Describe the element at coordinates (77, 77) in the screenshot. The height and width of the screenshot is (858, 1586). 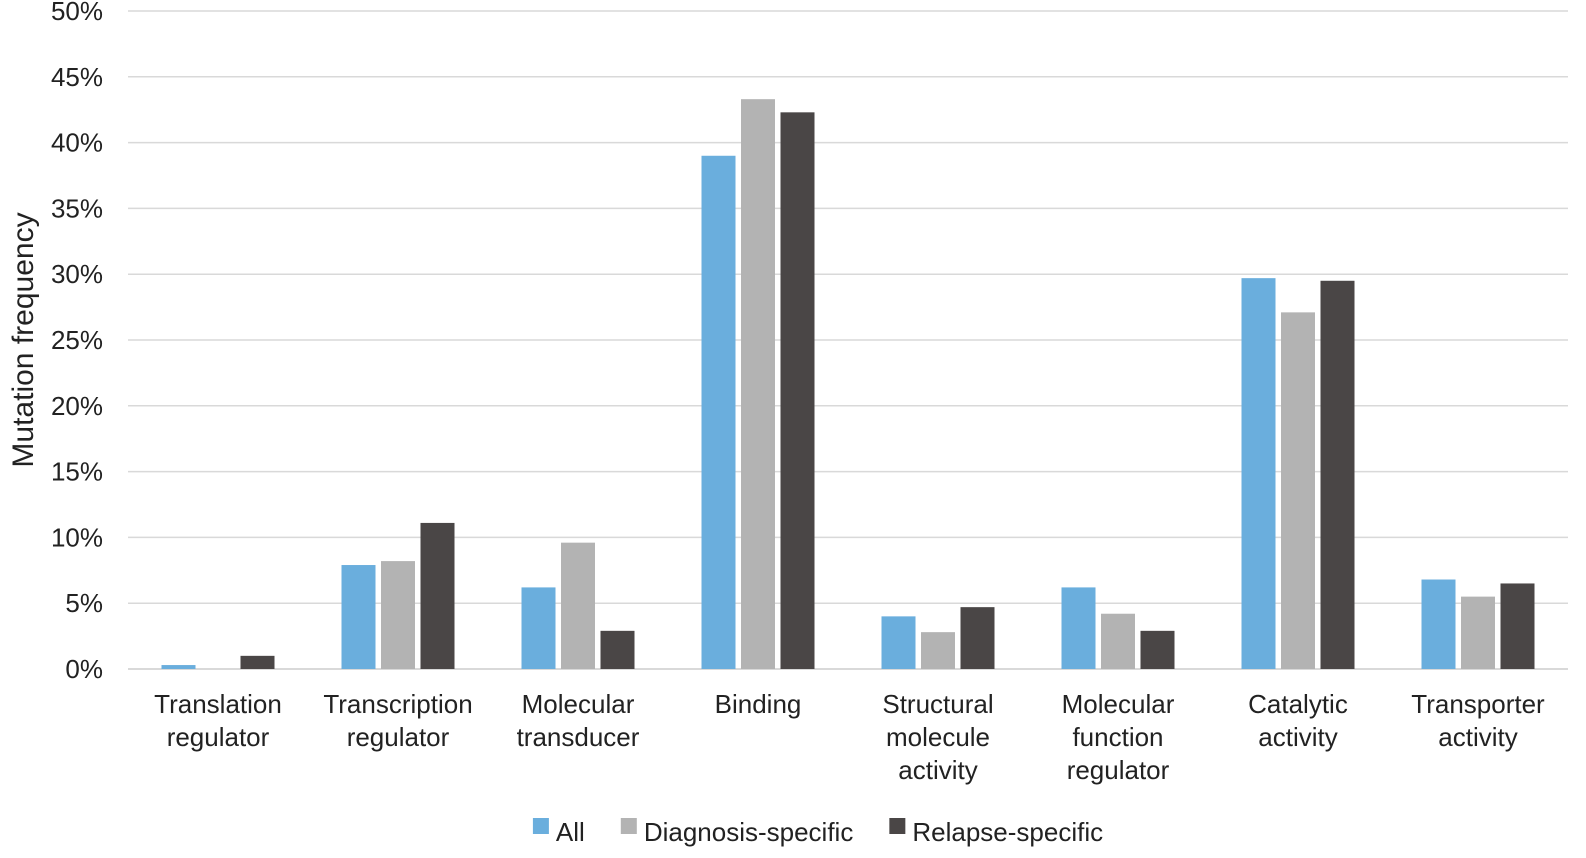
I see `y-tick-label: 45%` at that location.